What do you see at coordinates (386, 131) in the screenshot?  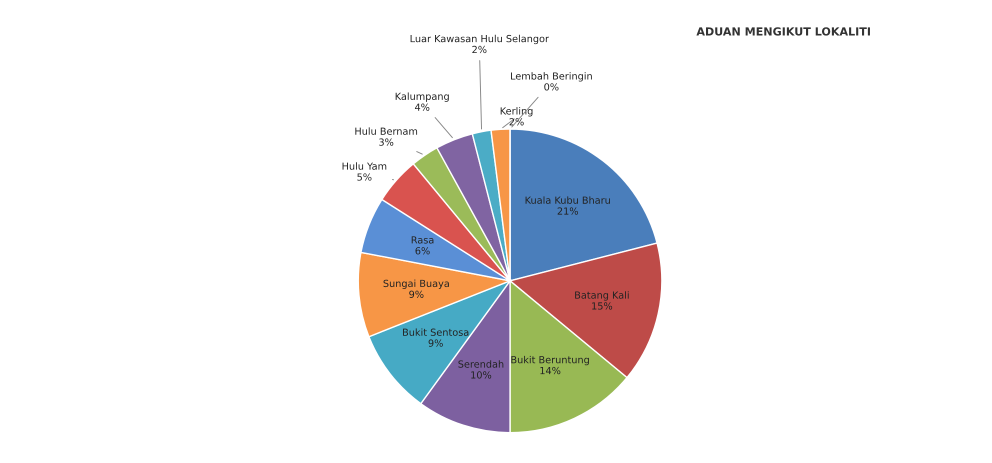 I see `slice-label: Hulu Bernam` at bounding box center [386, 131].